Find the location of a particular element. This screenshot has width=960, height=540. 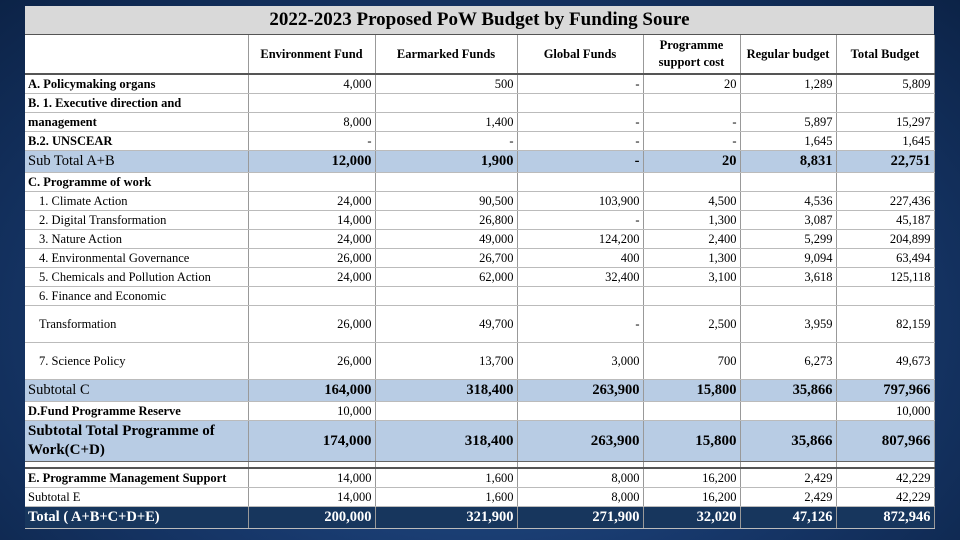

value-cell: 24,000 is located at coordinates (312, 239).